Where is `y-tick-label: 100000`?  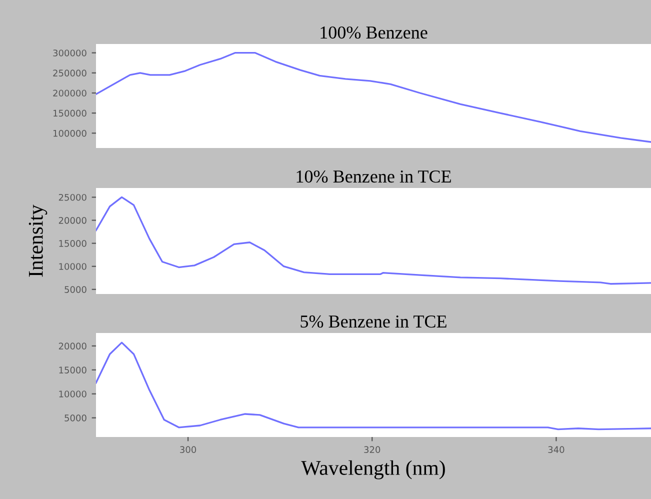 y-tick-label: 100000 is located at coordinates (70, 133).